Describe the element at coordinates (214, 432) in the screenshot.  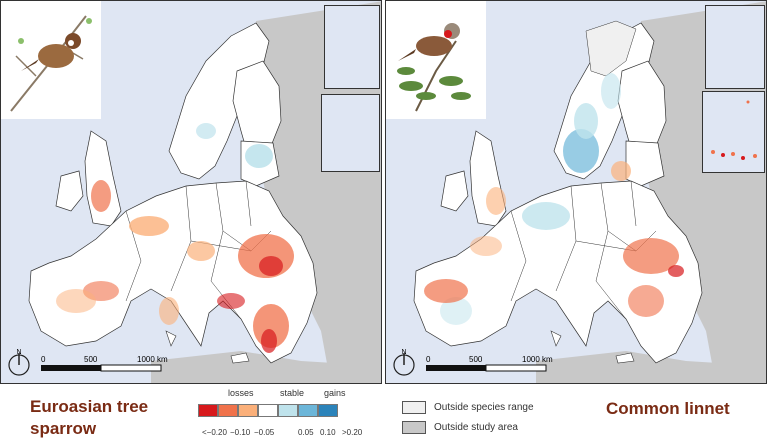
I see `legend-tick: <−0.20` at that location.